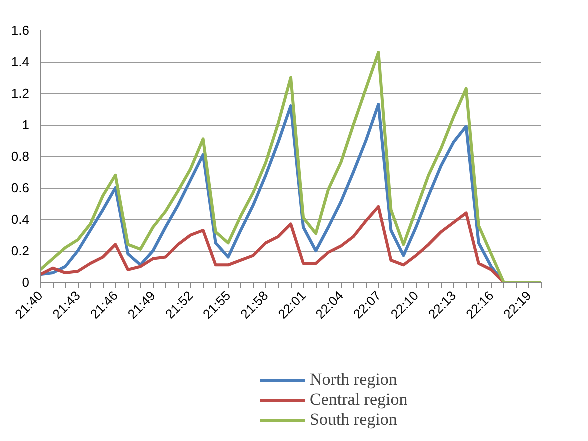 The image size is (588, 441). Describe the element at coordinates (359, 400) in the screenshot. I see `legend-label: Central region` at that location.